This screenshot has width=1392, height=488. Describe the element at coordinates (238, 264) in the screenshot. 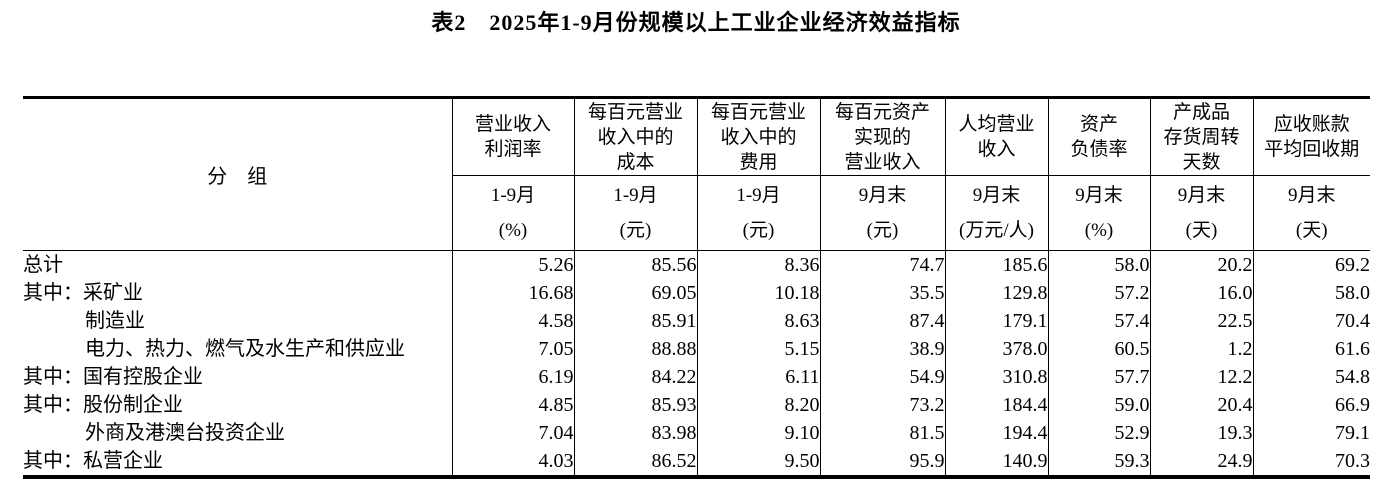

I see `row-label: 总计` at that location.